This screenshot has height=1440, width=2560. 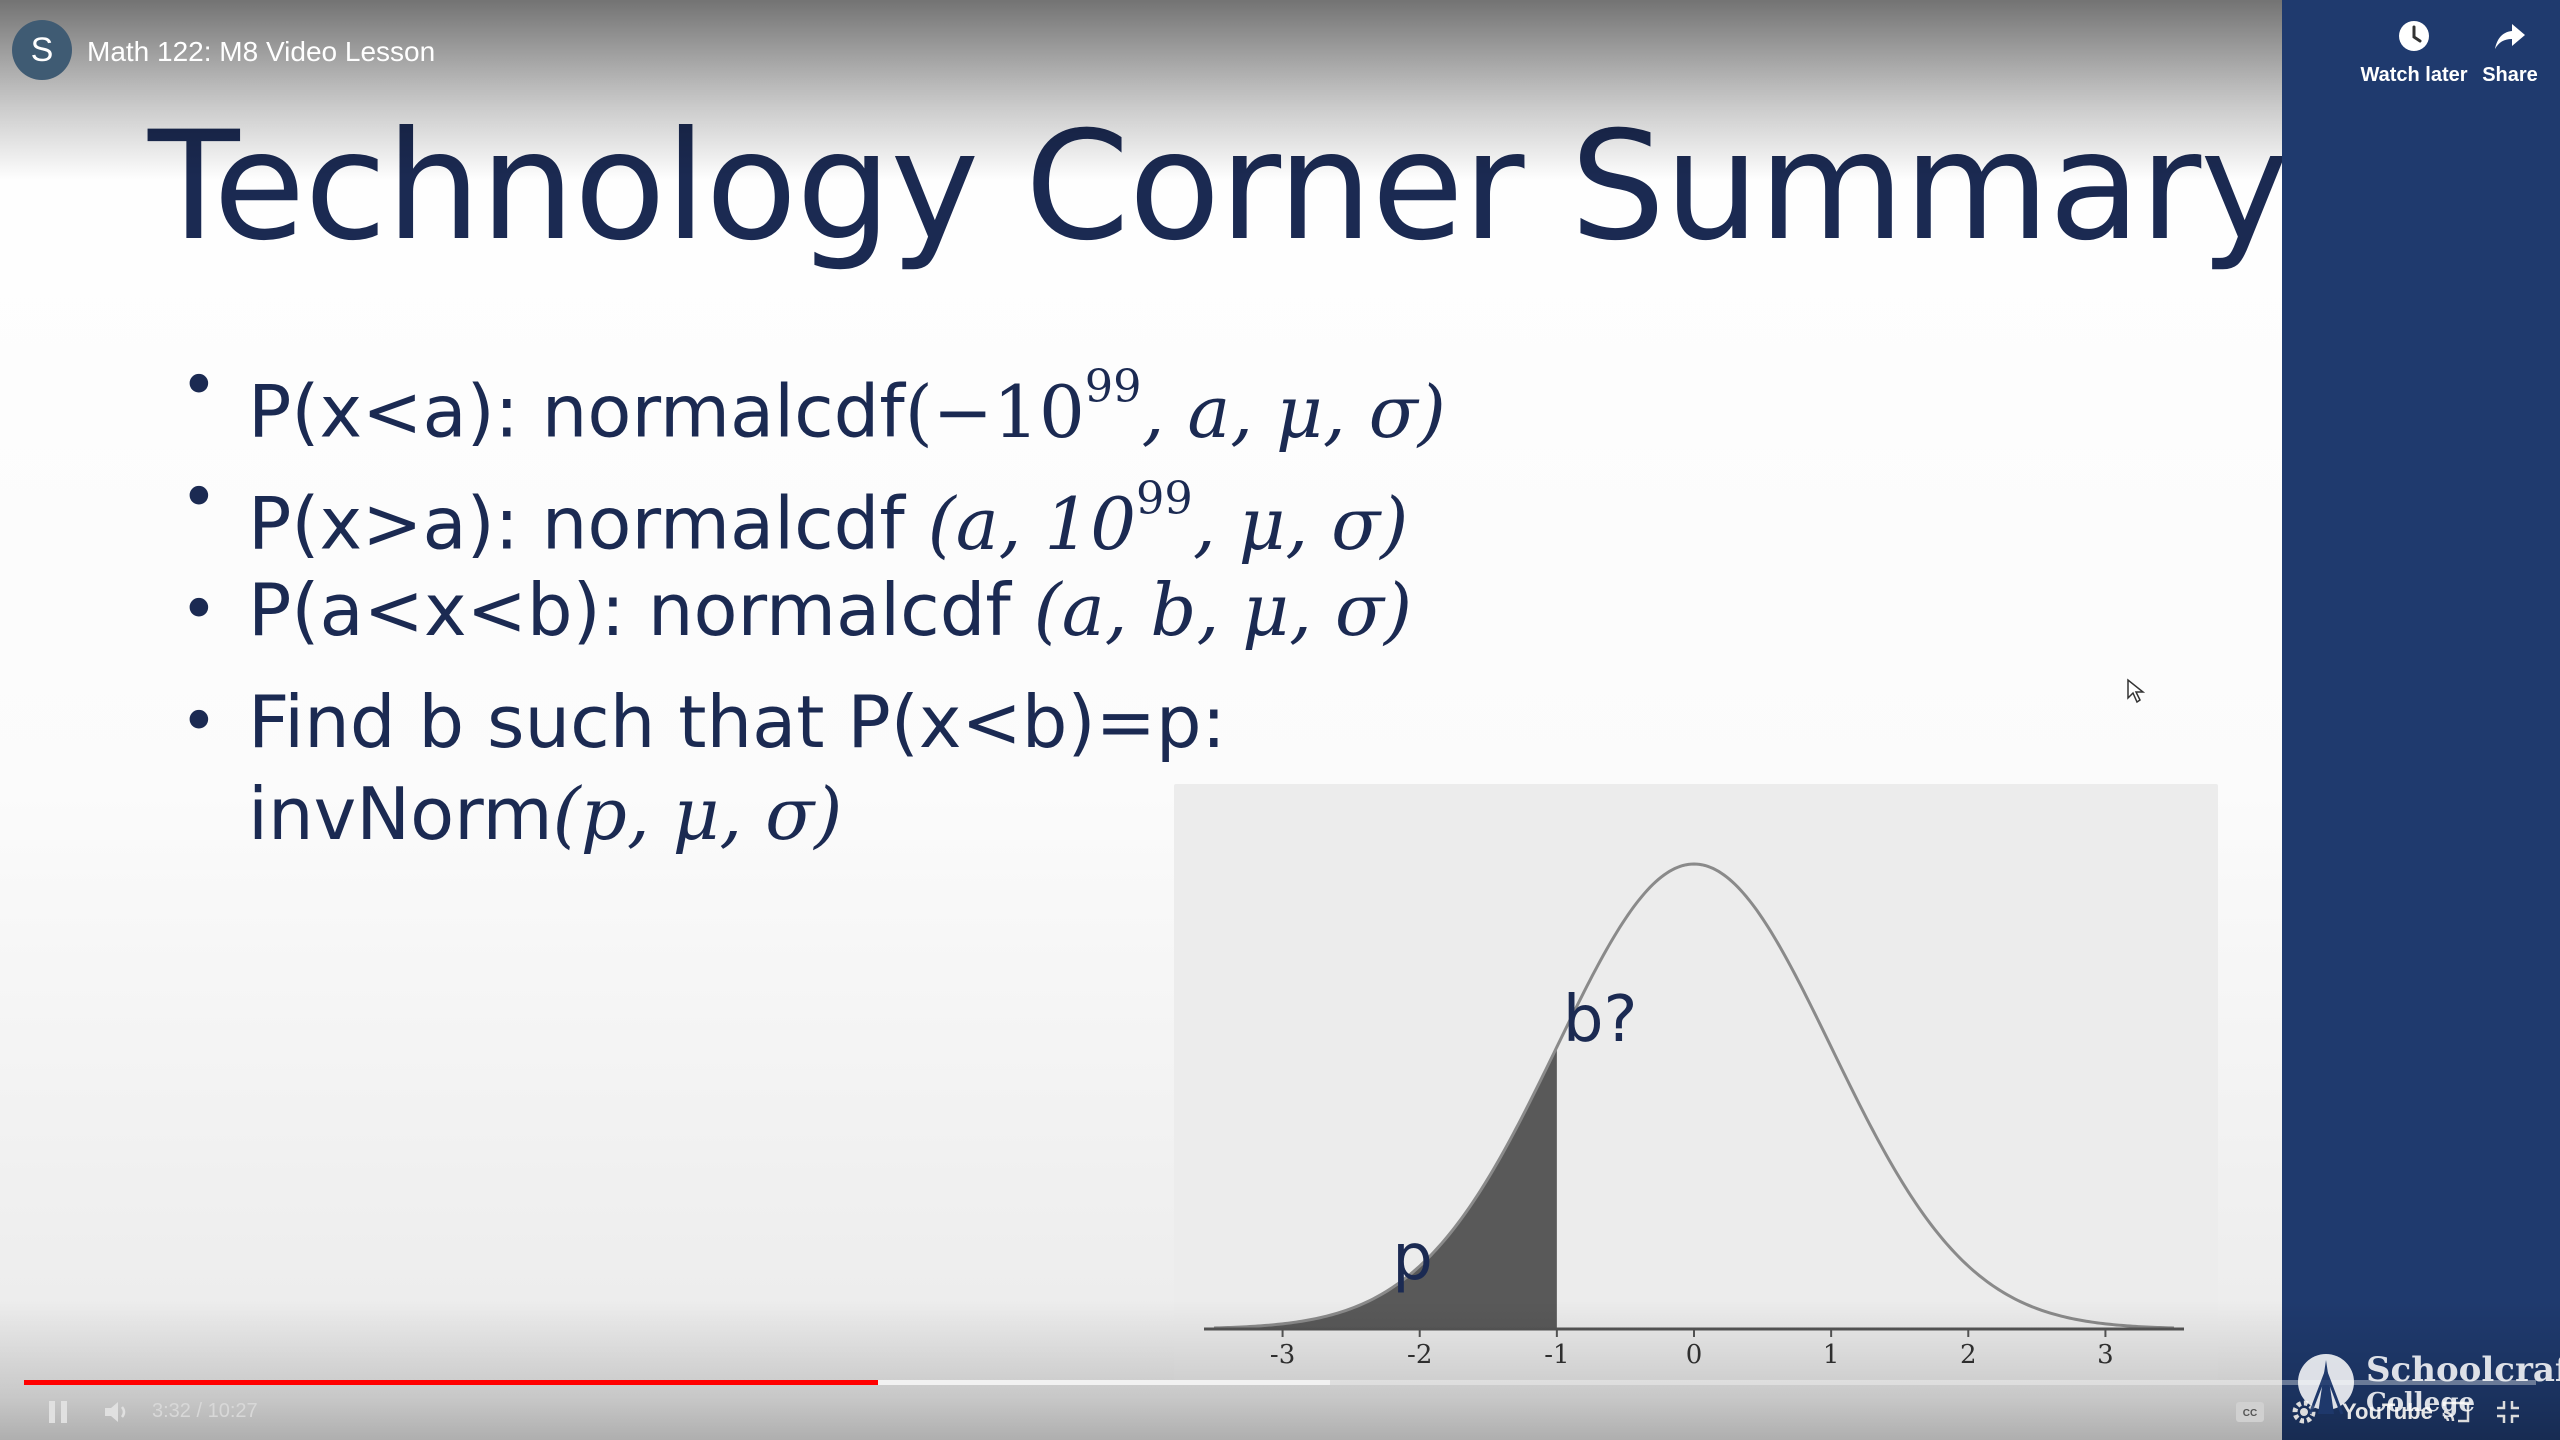 I want to click on bullet-item-less-than: P(x<a): normalcdf(−1099, a, μ, σ), so click(x=813, y=397).